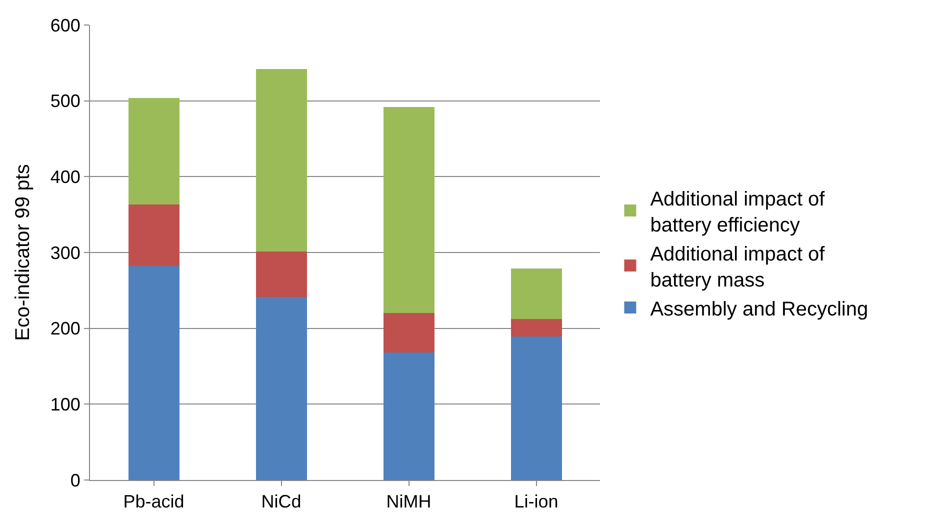  What do you see at coordinates (759, 309) in the screenshot?
I see `legend-label: Assembly and Recycling` at bounding box center [759, 309].